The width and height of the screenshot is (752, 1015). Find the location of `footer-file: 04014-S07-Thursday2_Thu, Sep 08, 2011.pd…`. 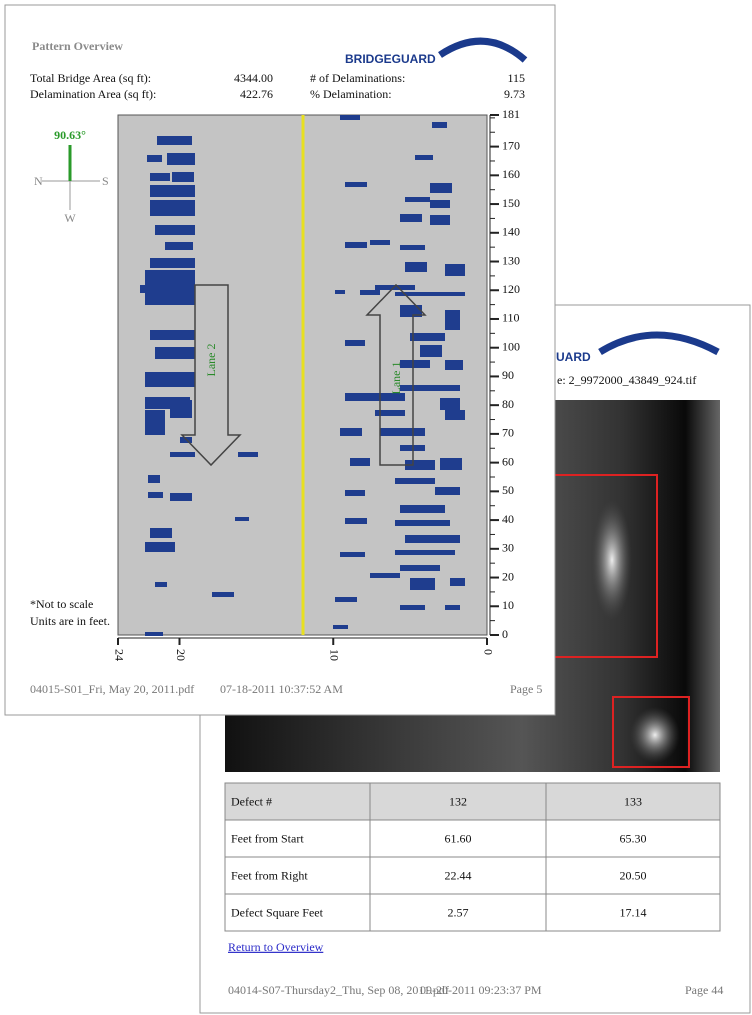

footer-file: 04014-S07-Thursday2_Thu, Sep 08, 2011.pd… is located at coordinates (338, 990).